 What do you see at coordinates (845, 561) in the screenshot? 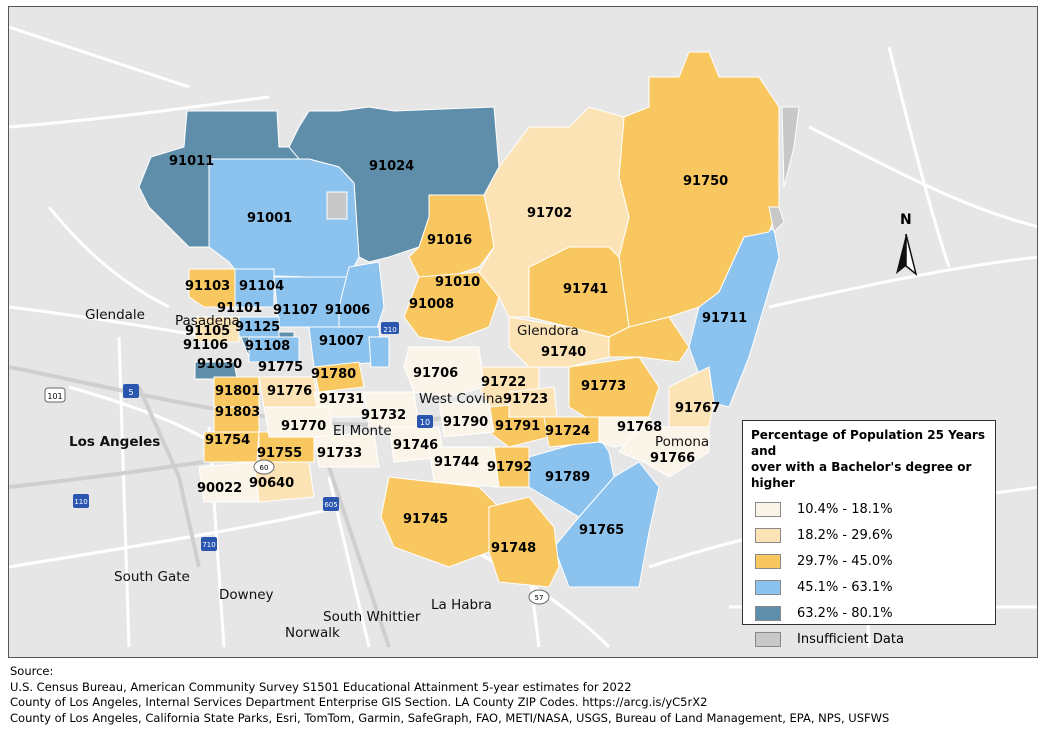
I see `legend-label-class3: 29.7% - 45.0%` at bounding box center [845, 561].